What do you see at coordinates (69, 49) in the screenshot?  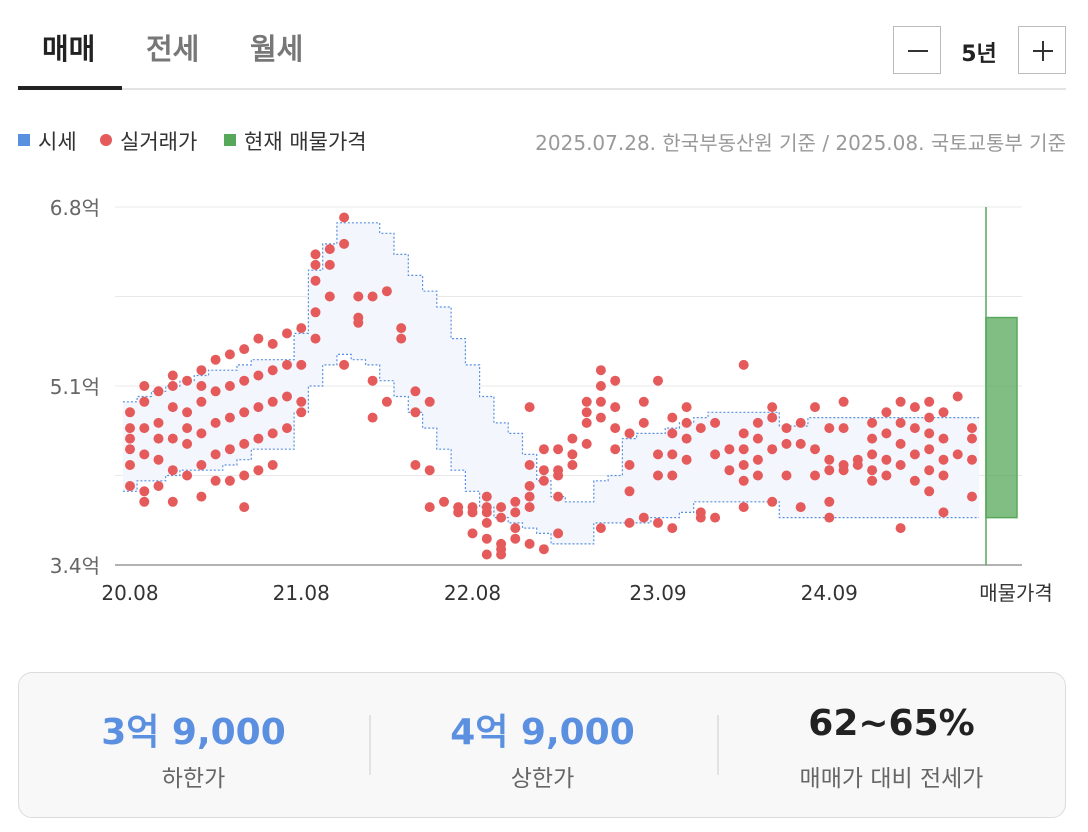 I see `tab-sale: 매매` at bounding box center [69, 49].